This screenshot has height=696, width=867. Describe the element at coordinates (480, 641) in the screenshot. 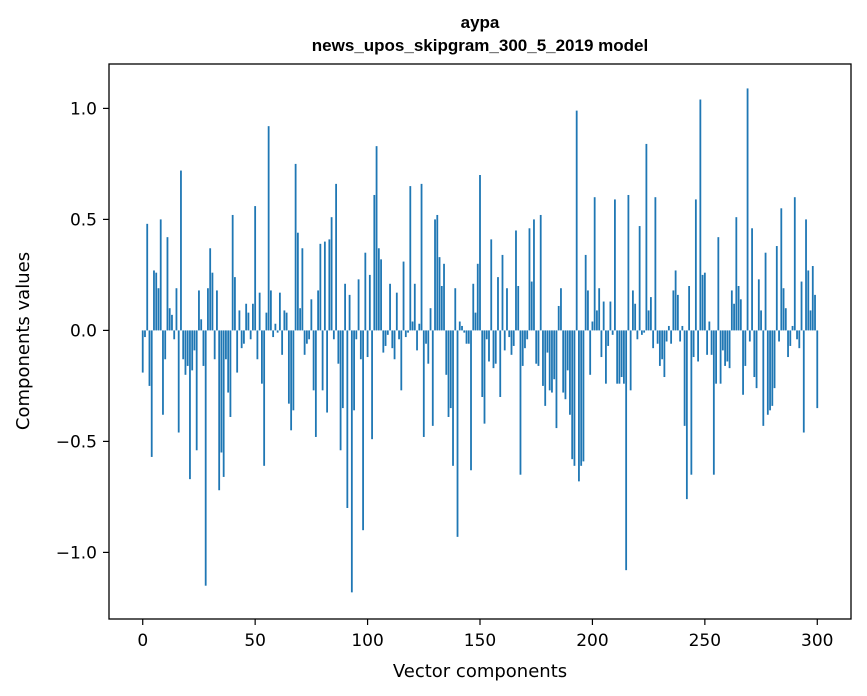

I see `x-tick-label: 150` at that location.